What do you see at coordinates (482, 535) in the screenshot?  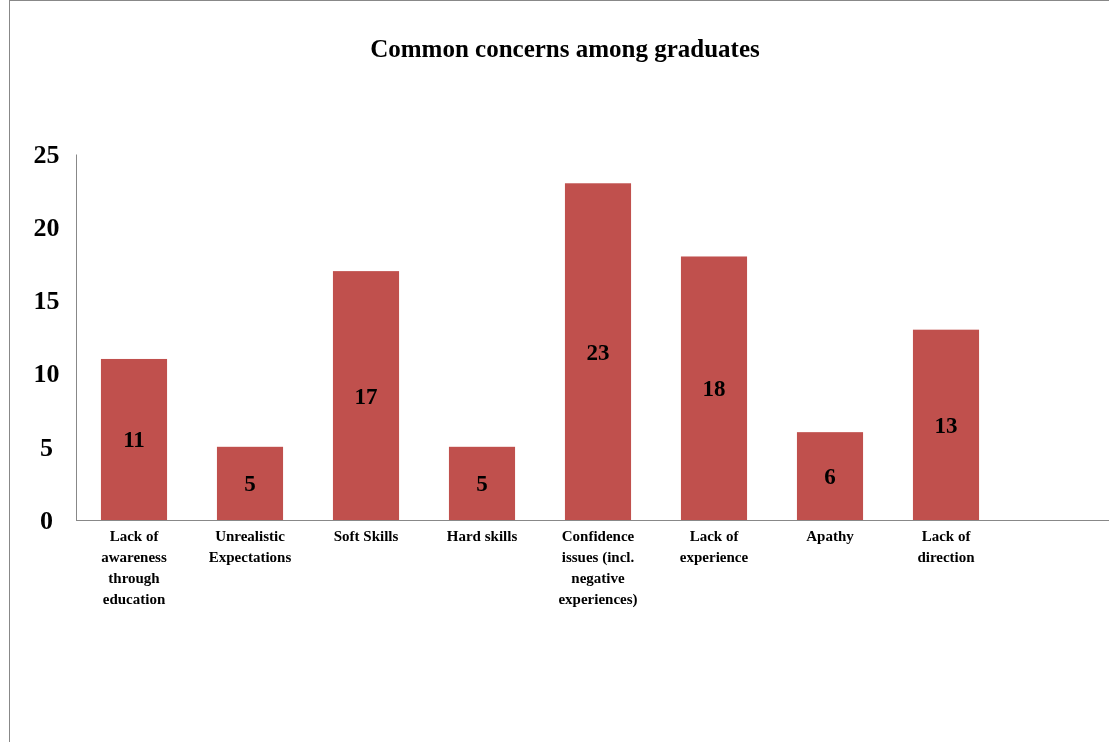 I see `x-tick-label: Hard skills` at bounding box center [482, 535].